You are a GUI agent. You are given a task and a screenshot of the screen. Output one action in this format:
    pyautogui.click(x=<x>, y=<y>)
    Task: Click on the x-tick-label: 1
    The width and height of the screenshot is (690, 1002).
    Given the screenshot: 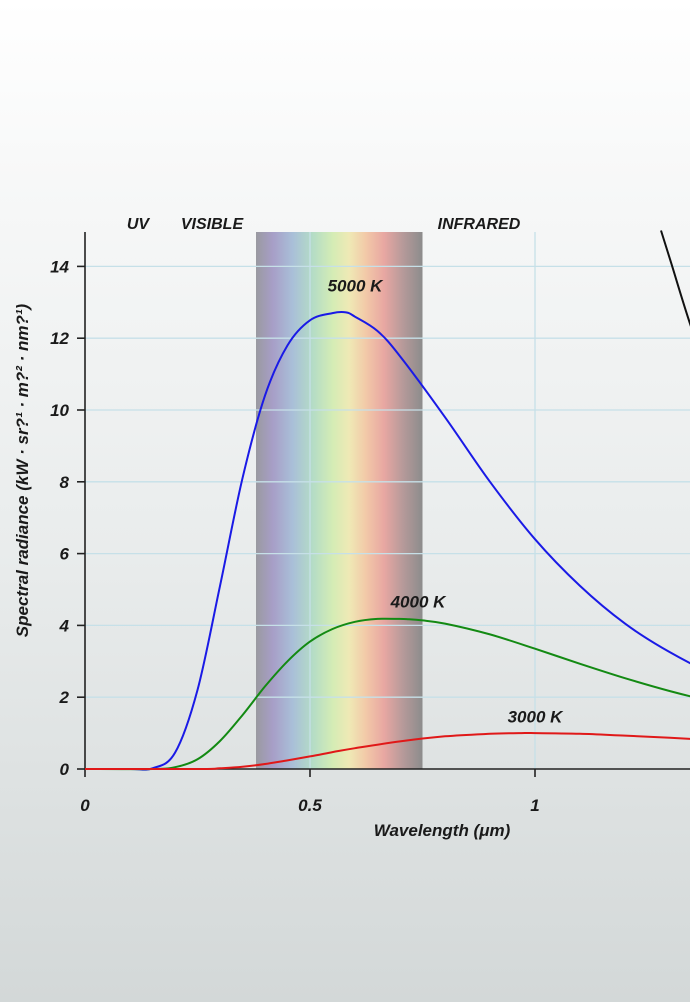 What is the action you would take?
    pyautogui.click(x=534, y=805)
    